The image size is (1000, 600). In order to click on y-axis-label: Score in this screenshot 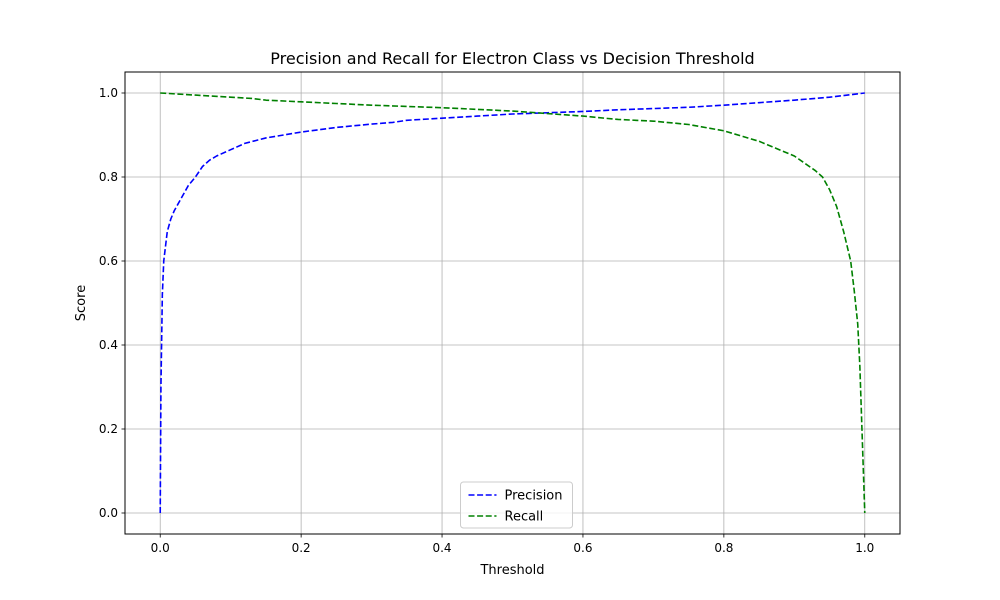, I will do `click(81, 303)`.